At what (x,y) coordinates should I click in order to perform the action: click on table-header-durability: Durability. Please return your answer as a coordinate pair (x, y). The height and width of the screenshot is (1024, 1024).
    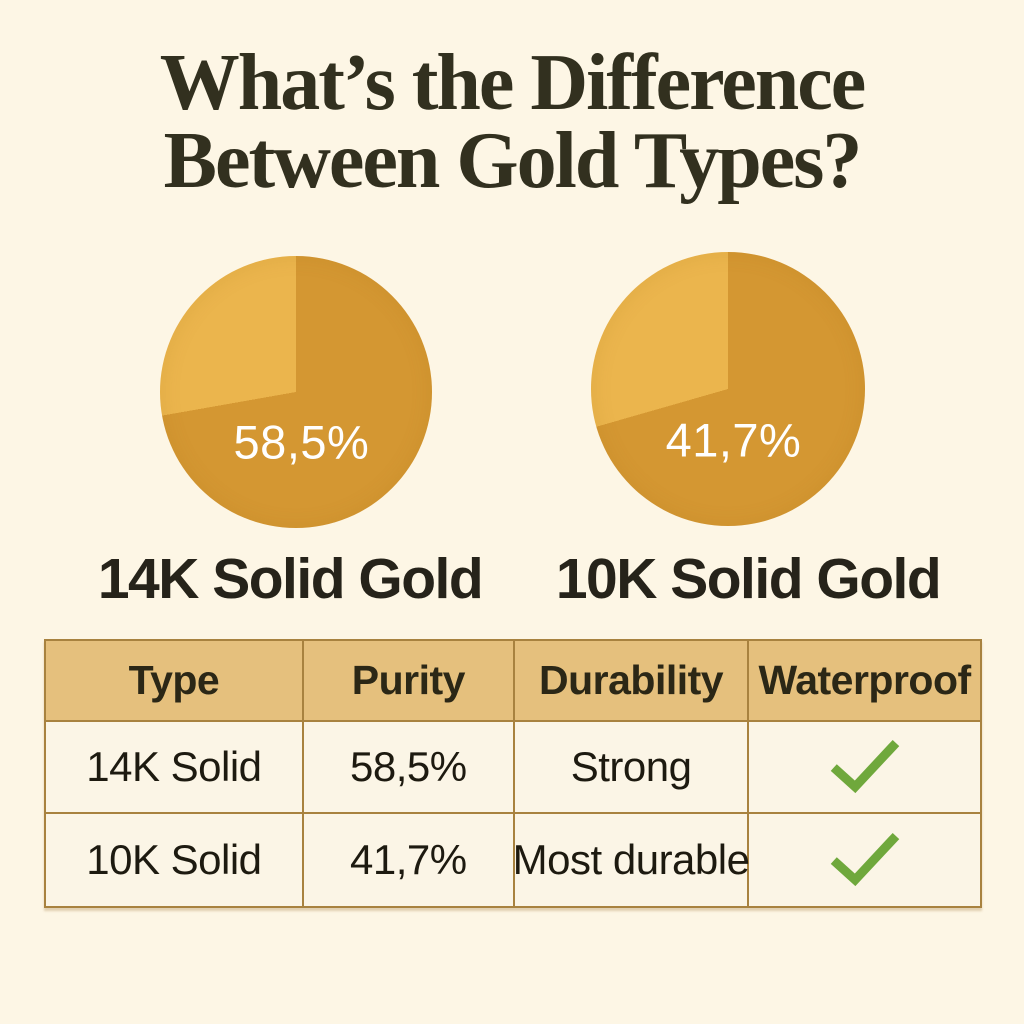
    Looking at the image, I should click on (632, 681).